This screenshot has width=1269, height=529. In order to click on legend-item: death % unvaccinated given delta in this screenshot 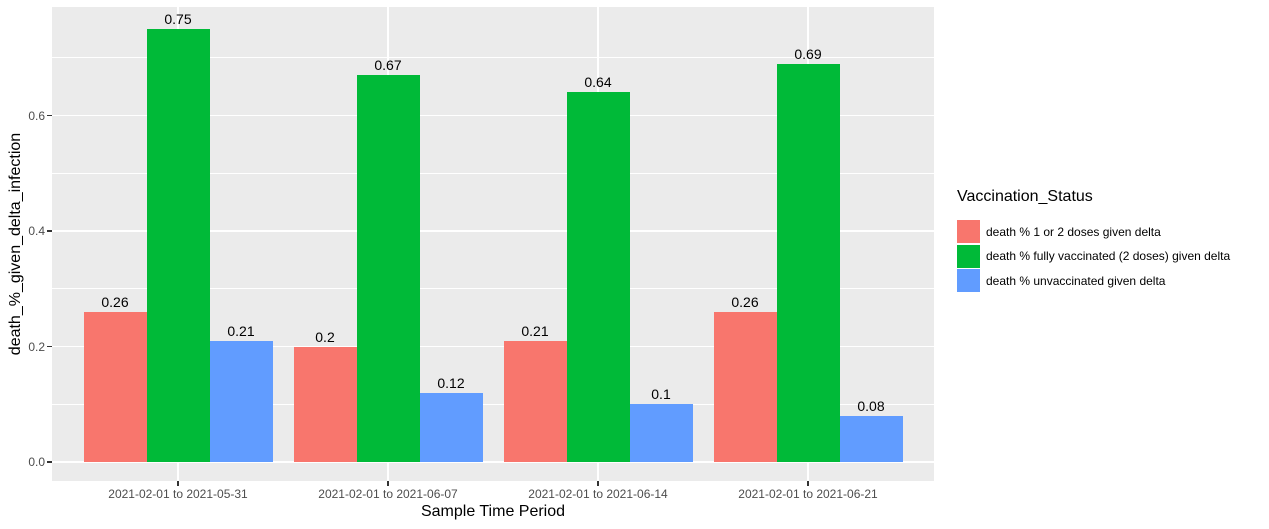, I will do `click(1093, 280)`.